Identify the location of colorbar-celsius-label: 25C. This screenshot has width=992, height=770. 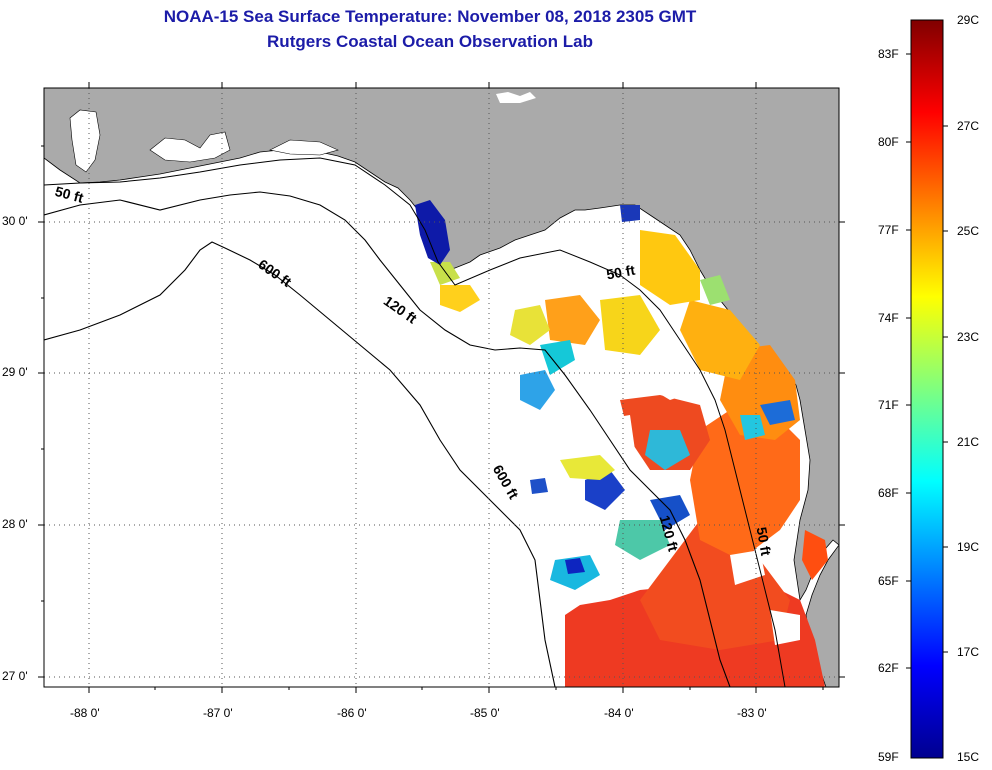
(968, 231).